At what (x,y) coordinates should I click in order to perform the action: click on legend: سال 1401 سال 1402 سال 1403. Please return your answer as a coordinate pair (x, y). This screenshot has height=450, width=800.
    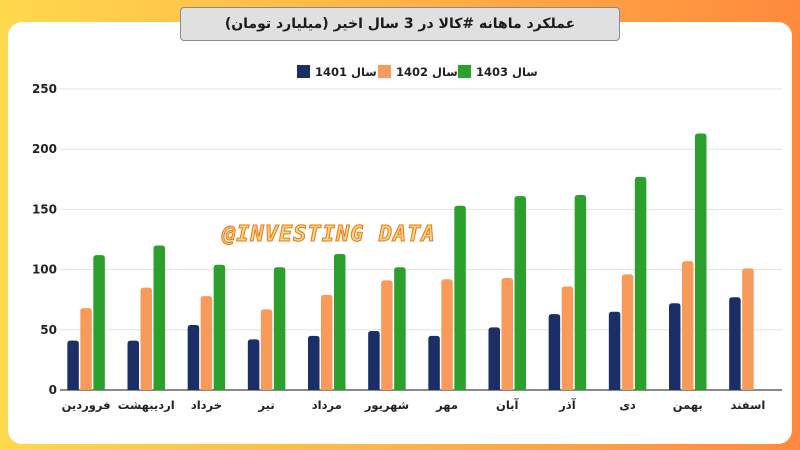
    Looking at the image, I should click on (417, 72).